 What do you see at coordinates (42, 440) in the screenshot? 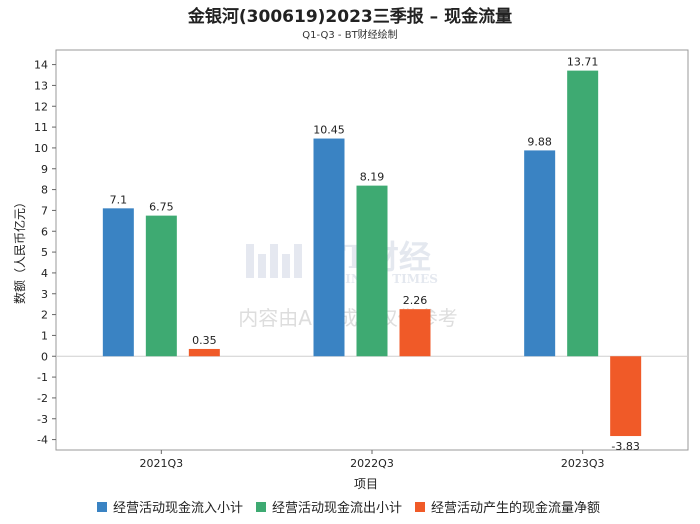
I see `y-tick-label: -4` at bounding box center [42, 440].